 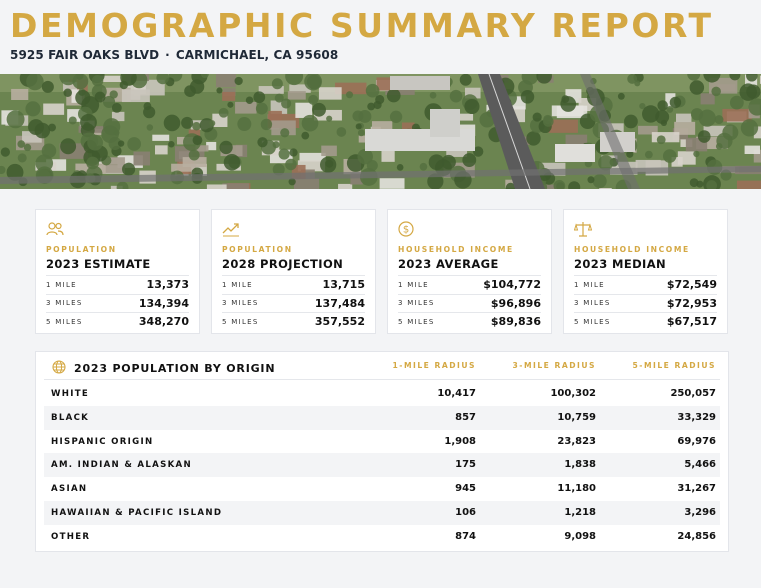 I want to click on card-row: 5 MILES 348,270, so click(x=117, y=321).